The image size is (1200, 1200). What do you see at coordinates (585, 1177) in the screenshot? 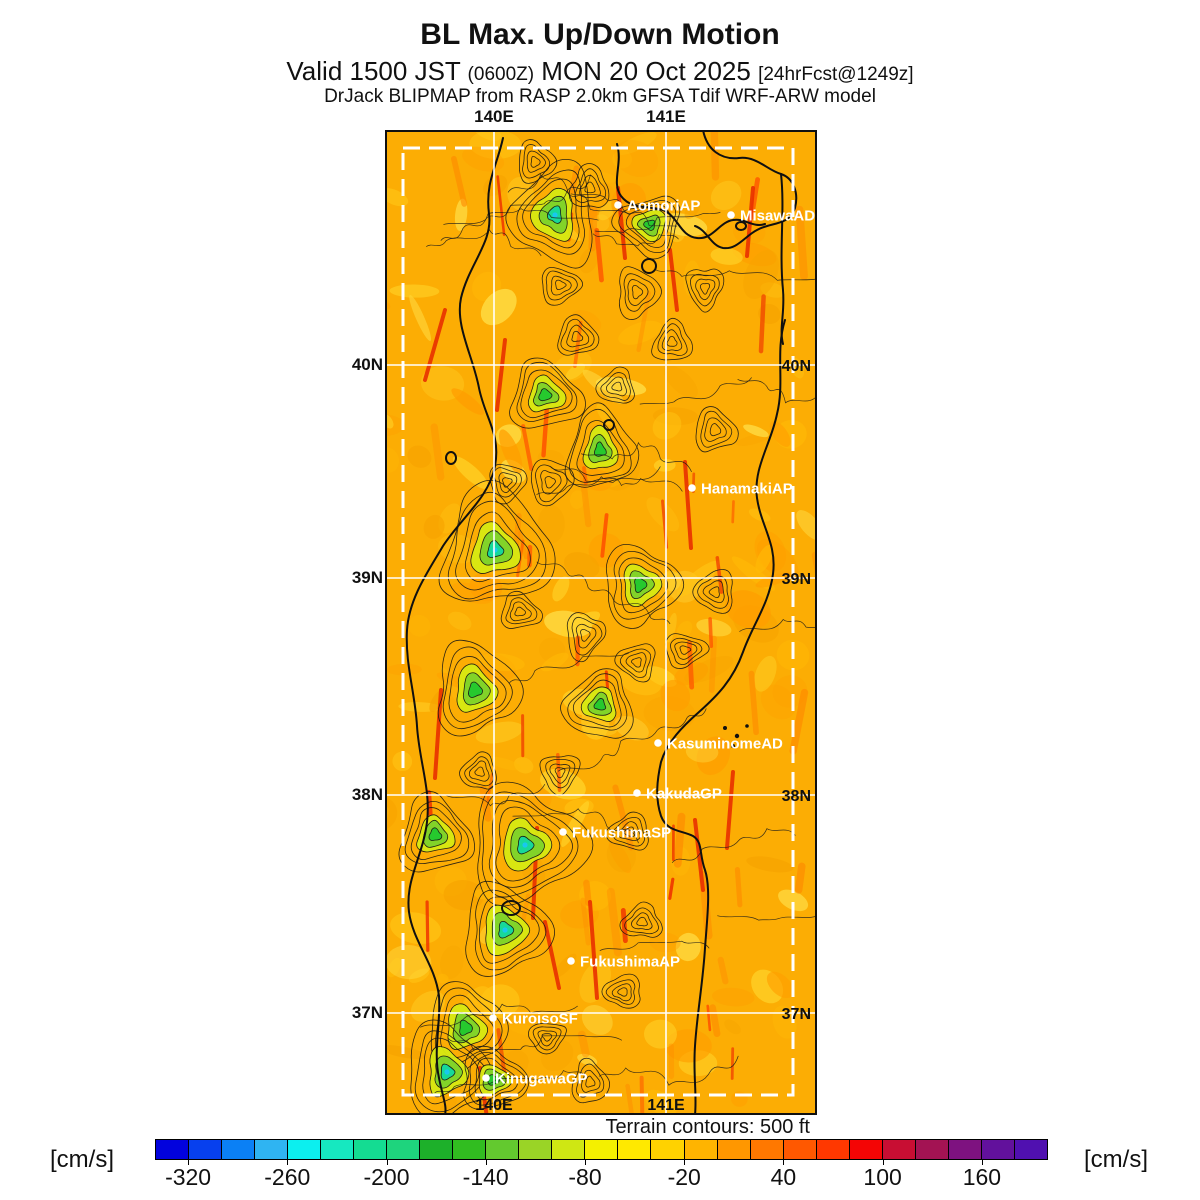
I see `colorbar-tick-label: -80` at bounding box center [585, 1177].